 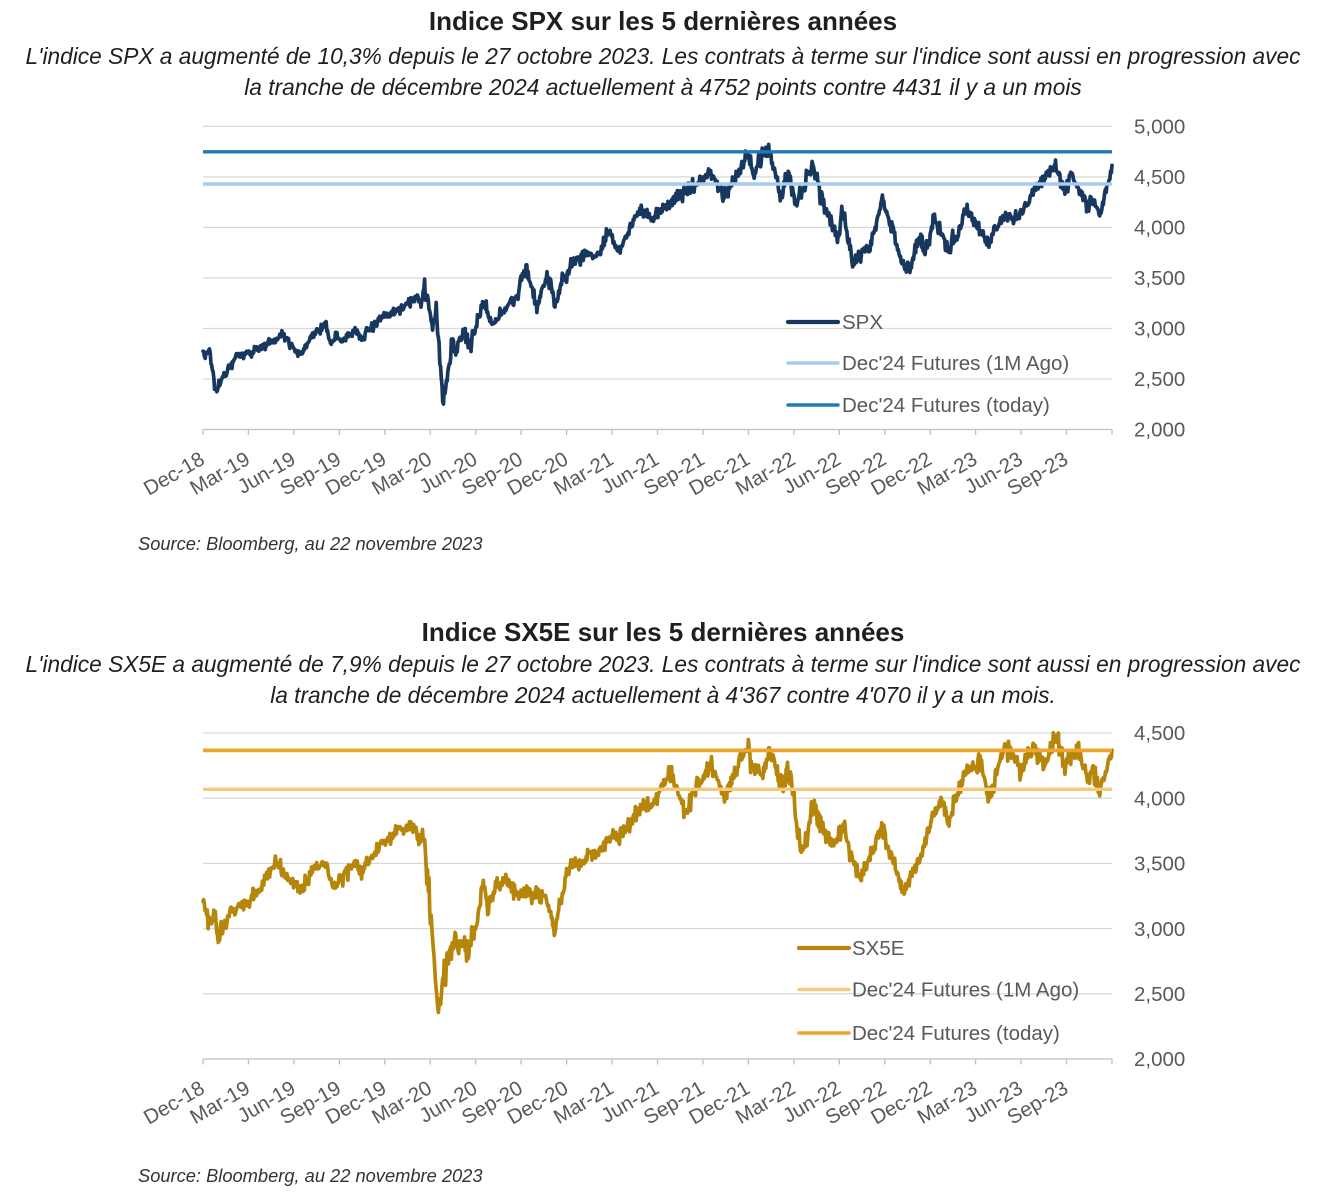 What do you see at coordinates (878, 948) in the screenshot?
I see `svg-text: SX5E` at bounding box center [878, 948].